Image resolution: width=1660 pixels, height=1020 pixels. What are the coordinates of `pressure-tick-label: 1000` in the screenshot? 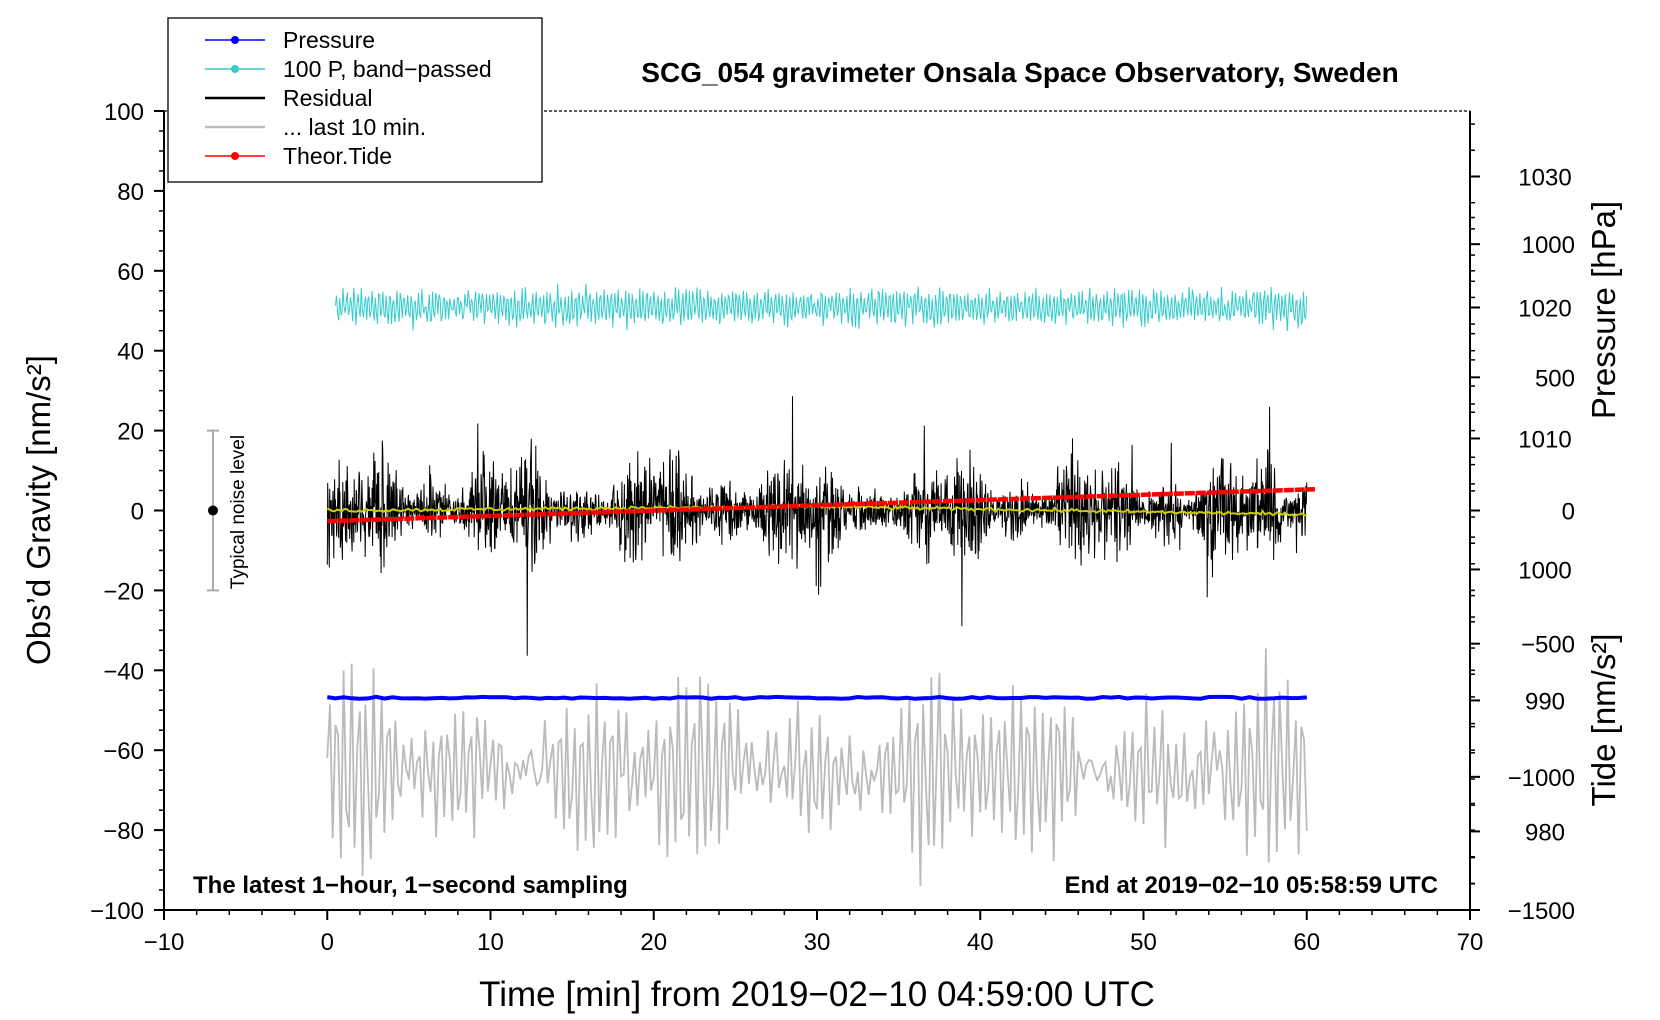 It's located at (1544, 570).